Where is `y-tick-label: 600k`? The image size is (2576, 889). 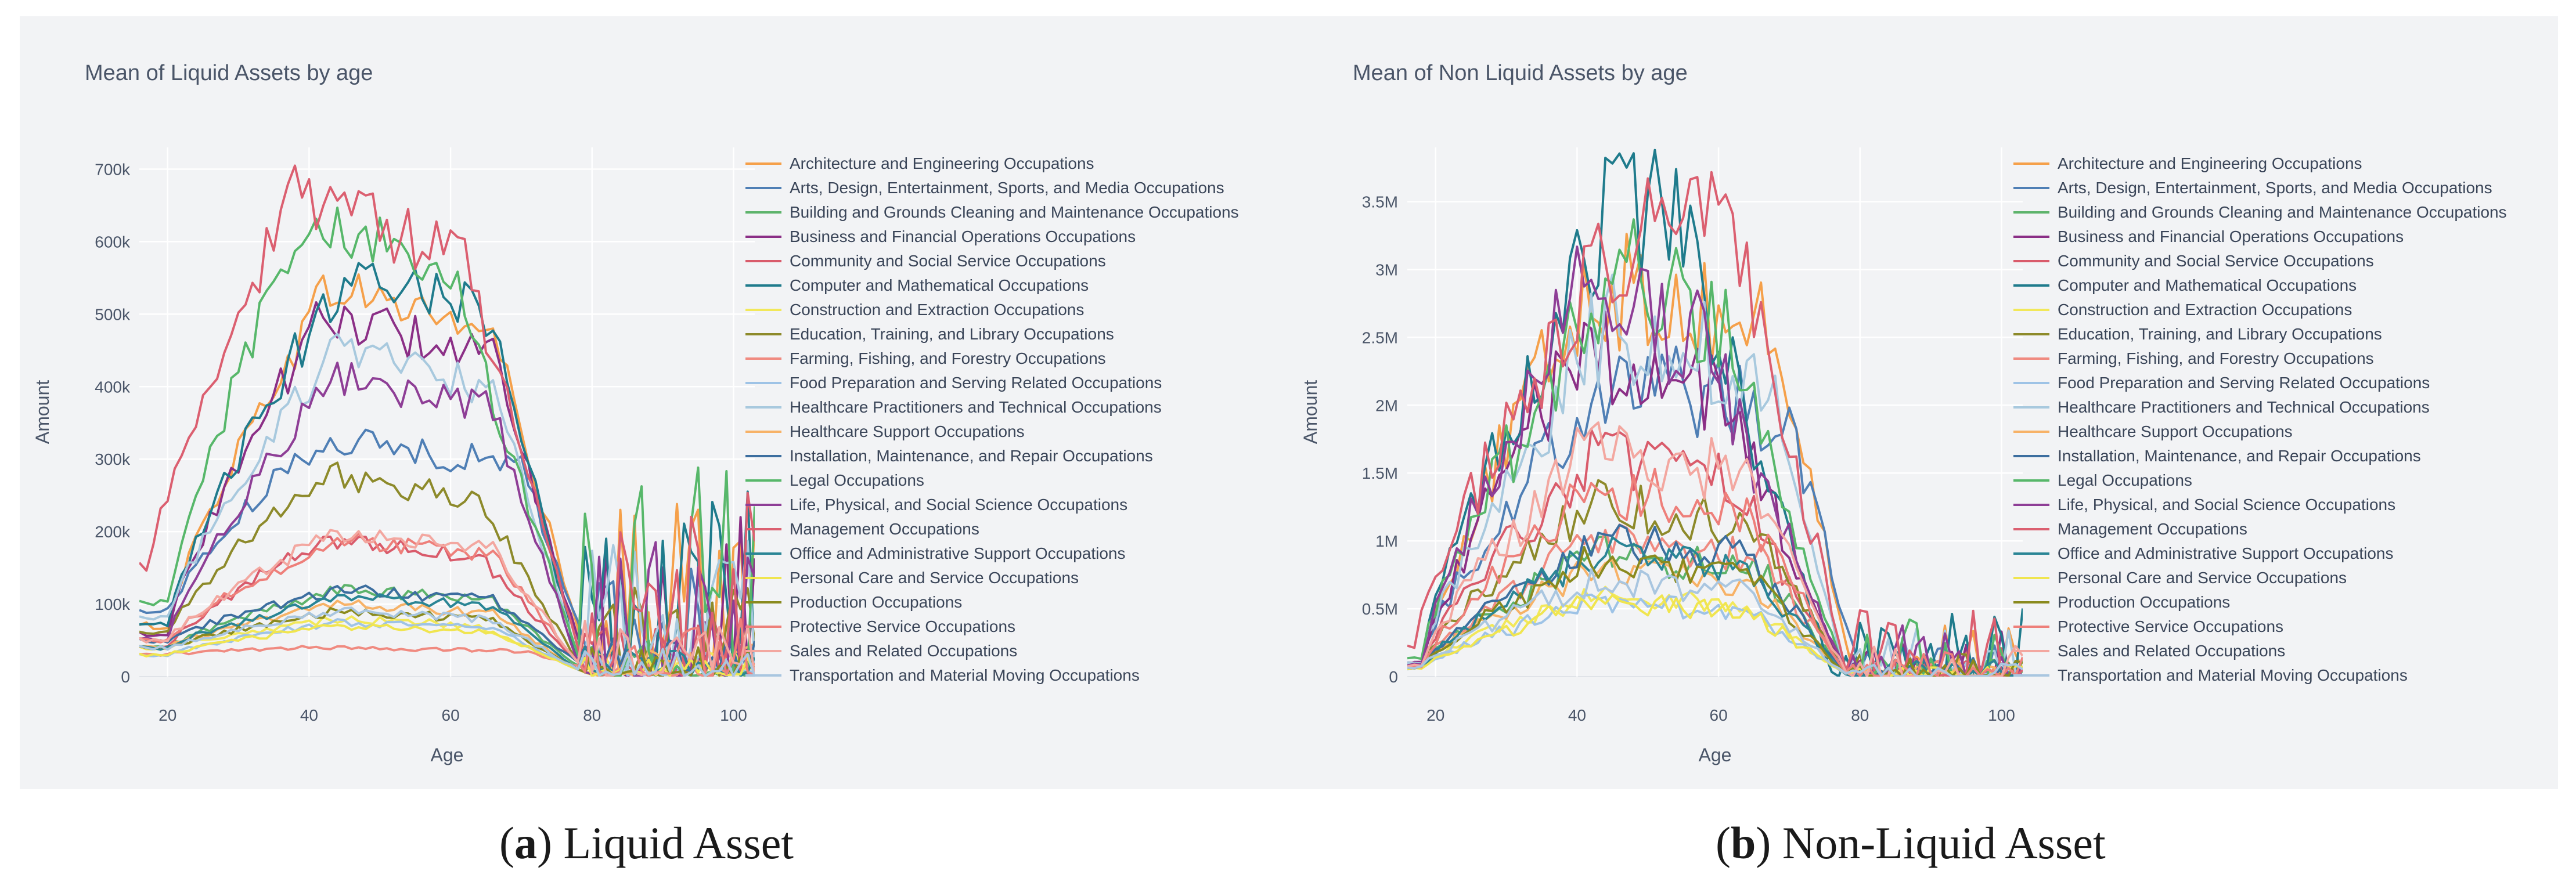
y-tick-label: 600k is located at coordinates (113, 242).